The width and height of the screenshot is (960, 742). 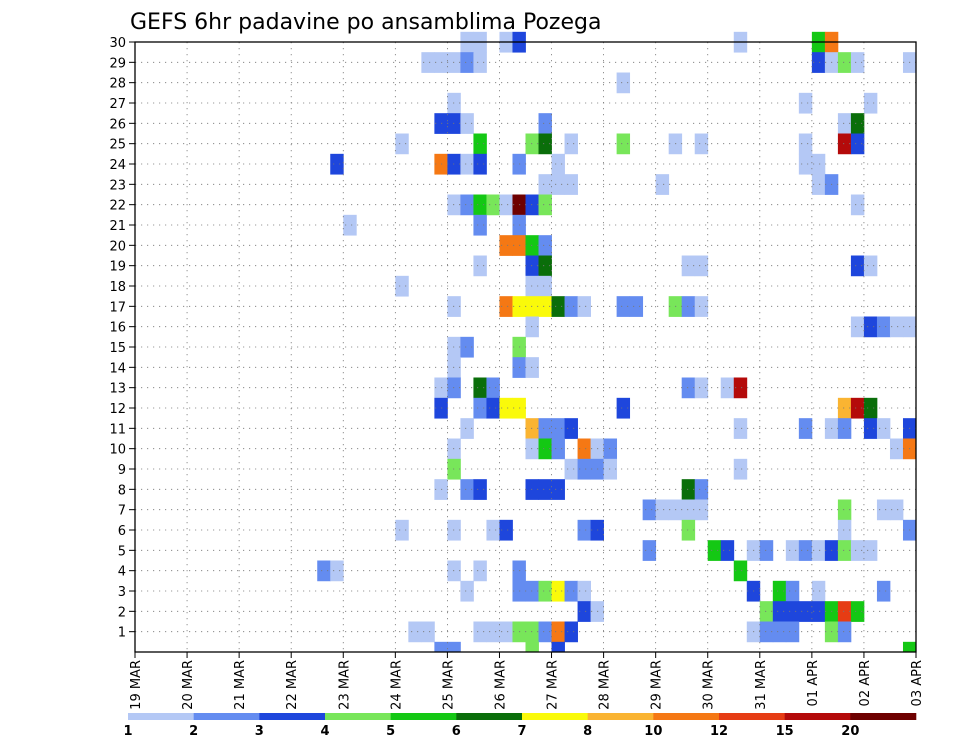 What do you see at coordinates (122, 572) in the screenshot?
I see `y-tick-label: 4` at bounding box center [122, 572].